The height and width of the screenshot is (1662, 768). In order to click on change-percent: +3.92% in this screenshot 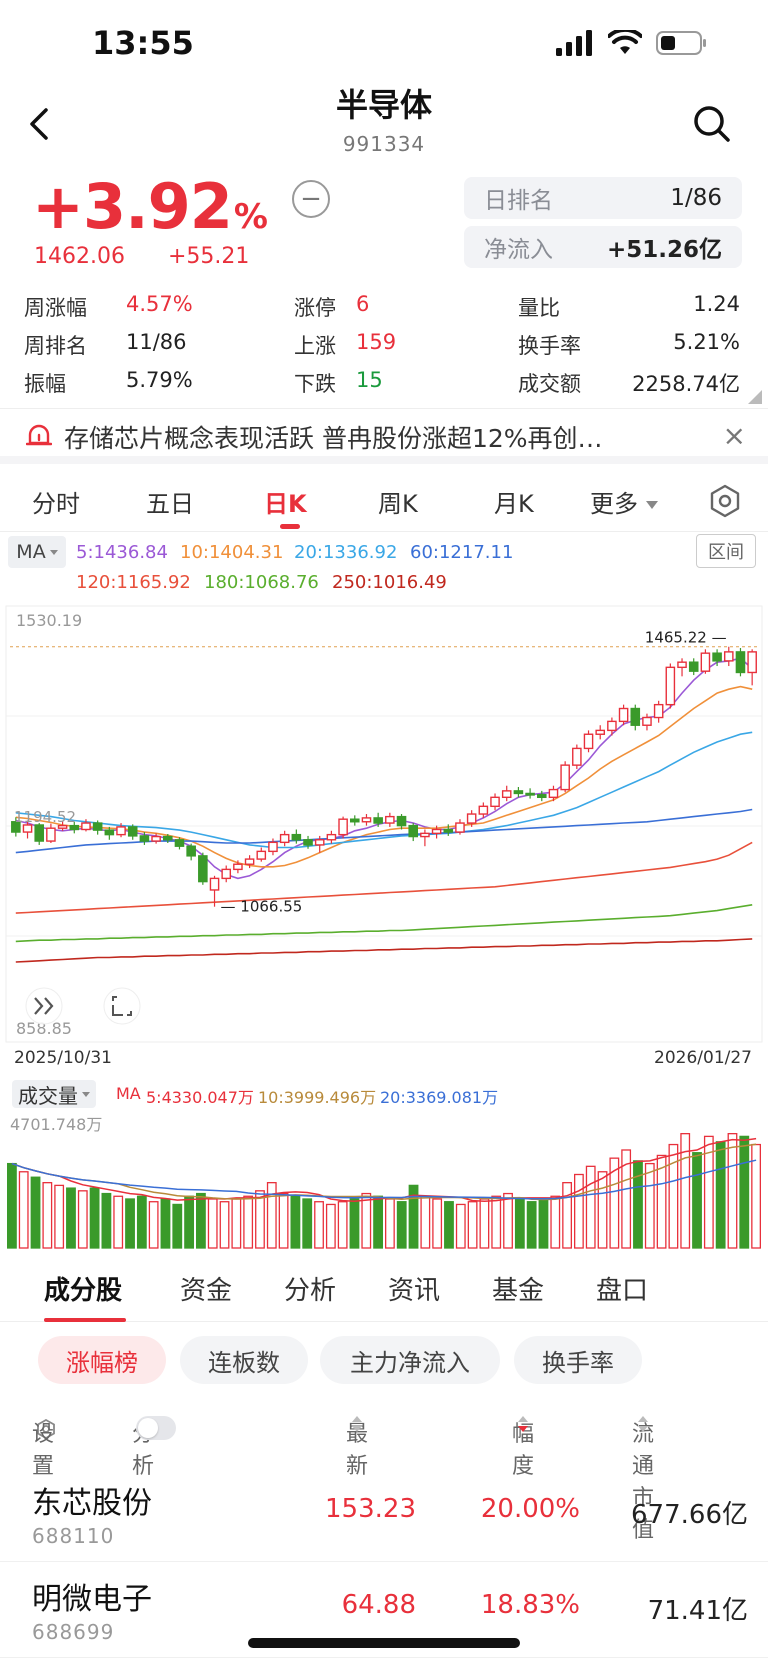, I will do `click(150, 206)`.